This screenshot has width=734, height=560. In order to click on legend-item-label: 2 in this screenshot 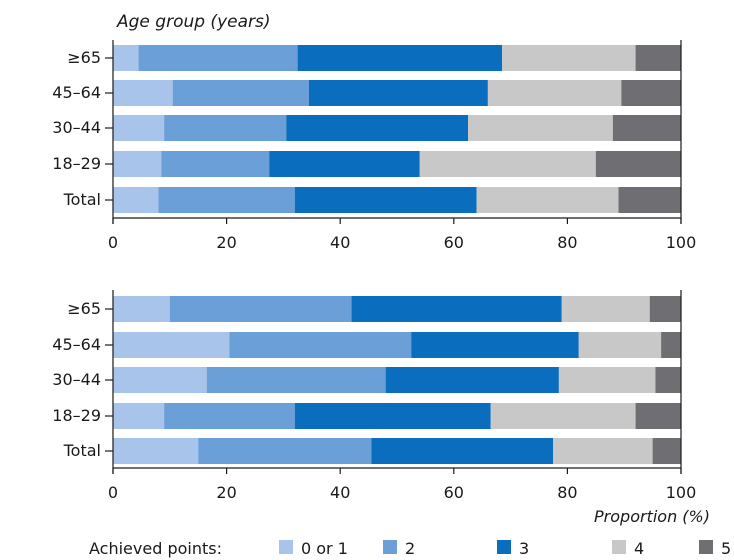, I will do `click(410, 548)`.